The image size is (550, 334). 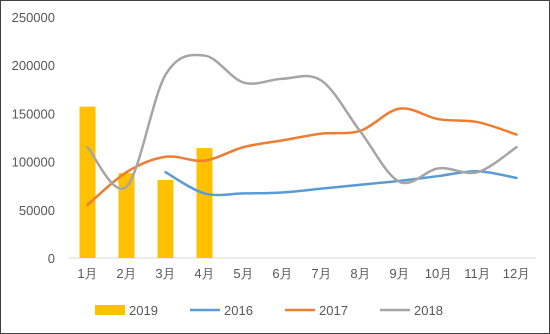 I want to click on x-tick-label: 8月, so click(x=360, y=273).